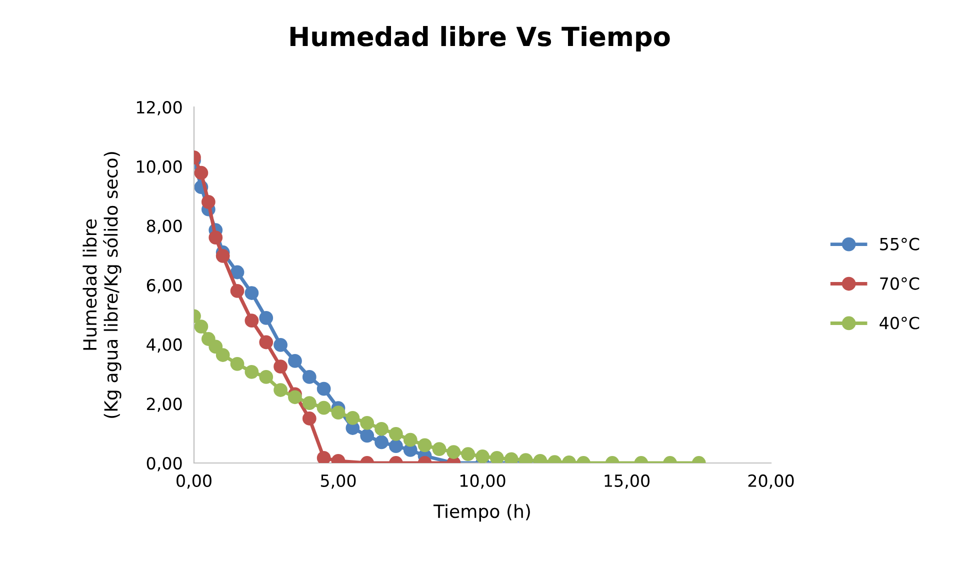  Describe the element at coordinates (164, 227) in the screenshot. I see `y-tick-label: 8,00` at that location.